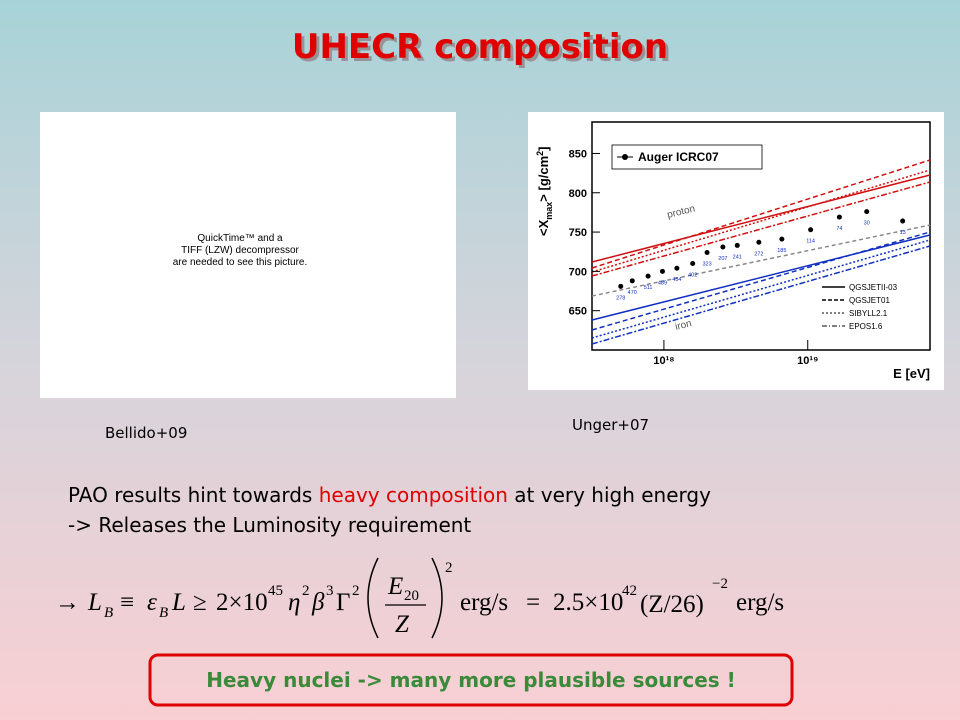 The height and width of the screenshot is (720, 960). What do you see at coordinates (330, 591) in the screenshot?
I see `math-superscript: 3` at bounding box center [330, 591].